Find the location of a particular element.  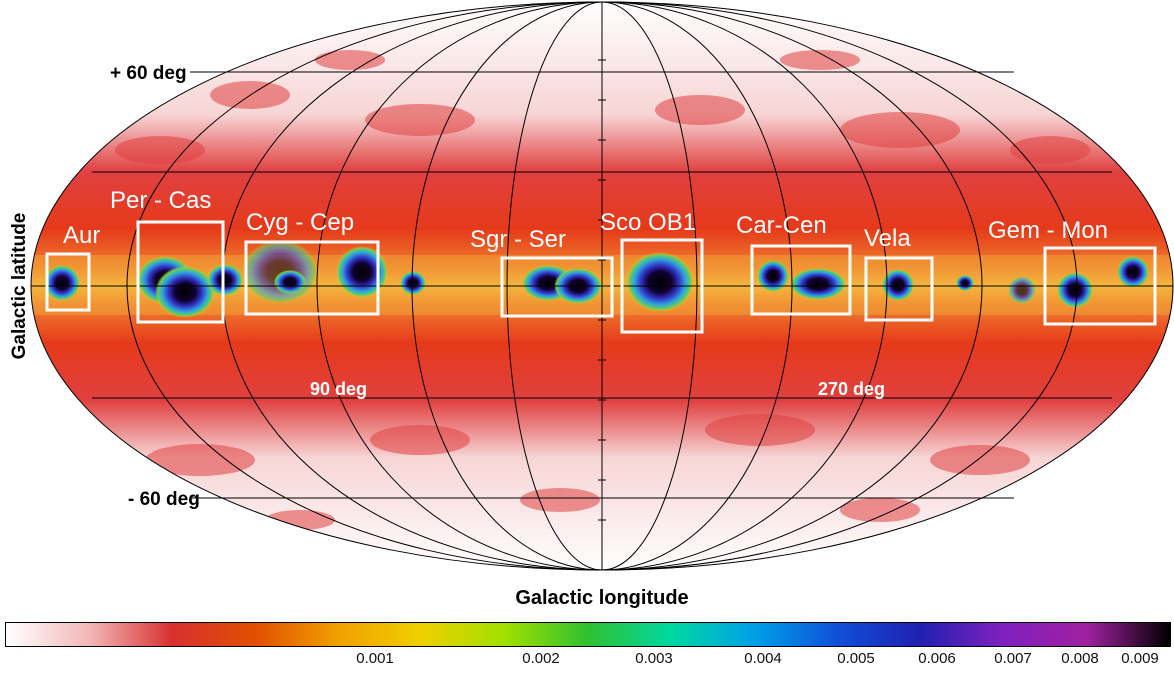

region-label-sco-ob1: Sco OB1 is located at coordinates (648, 222).